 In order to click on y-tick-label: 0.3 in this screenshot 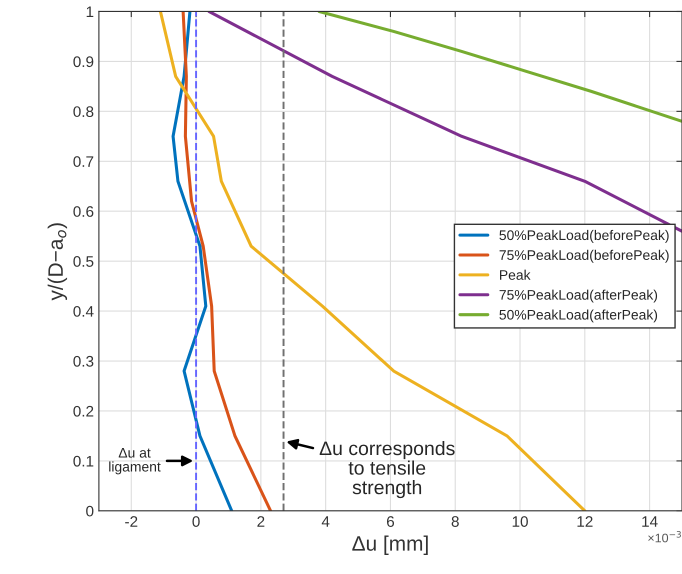, I will do `click(83, 361)`.